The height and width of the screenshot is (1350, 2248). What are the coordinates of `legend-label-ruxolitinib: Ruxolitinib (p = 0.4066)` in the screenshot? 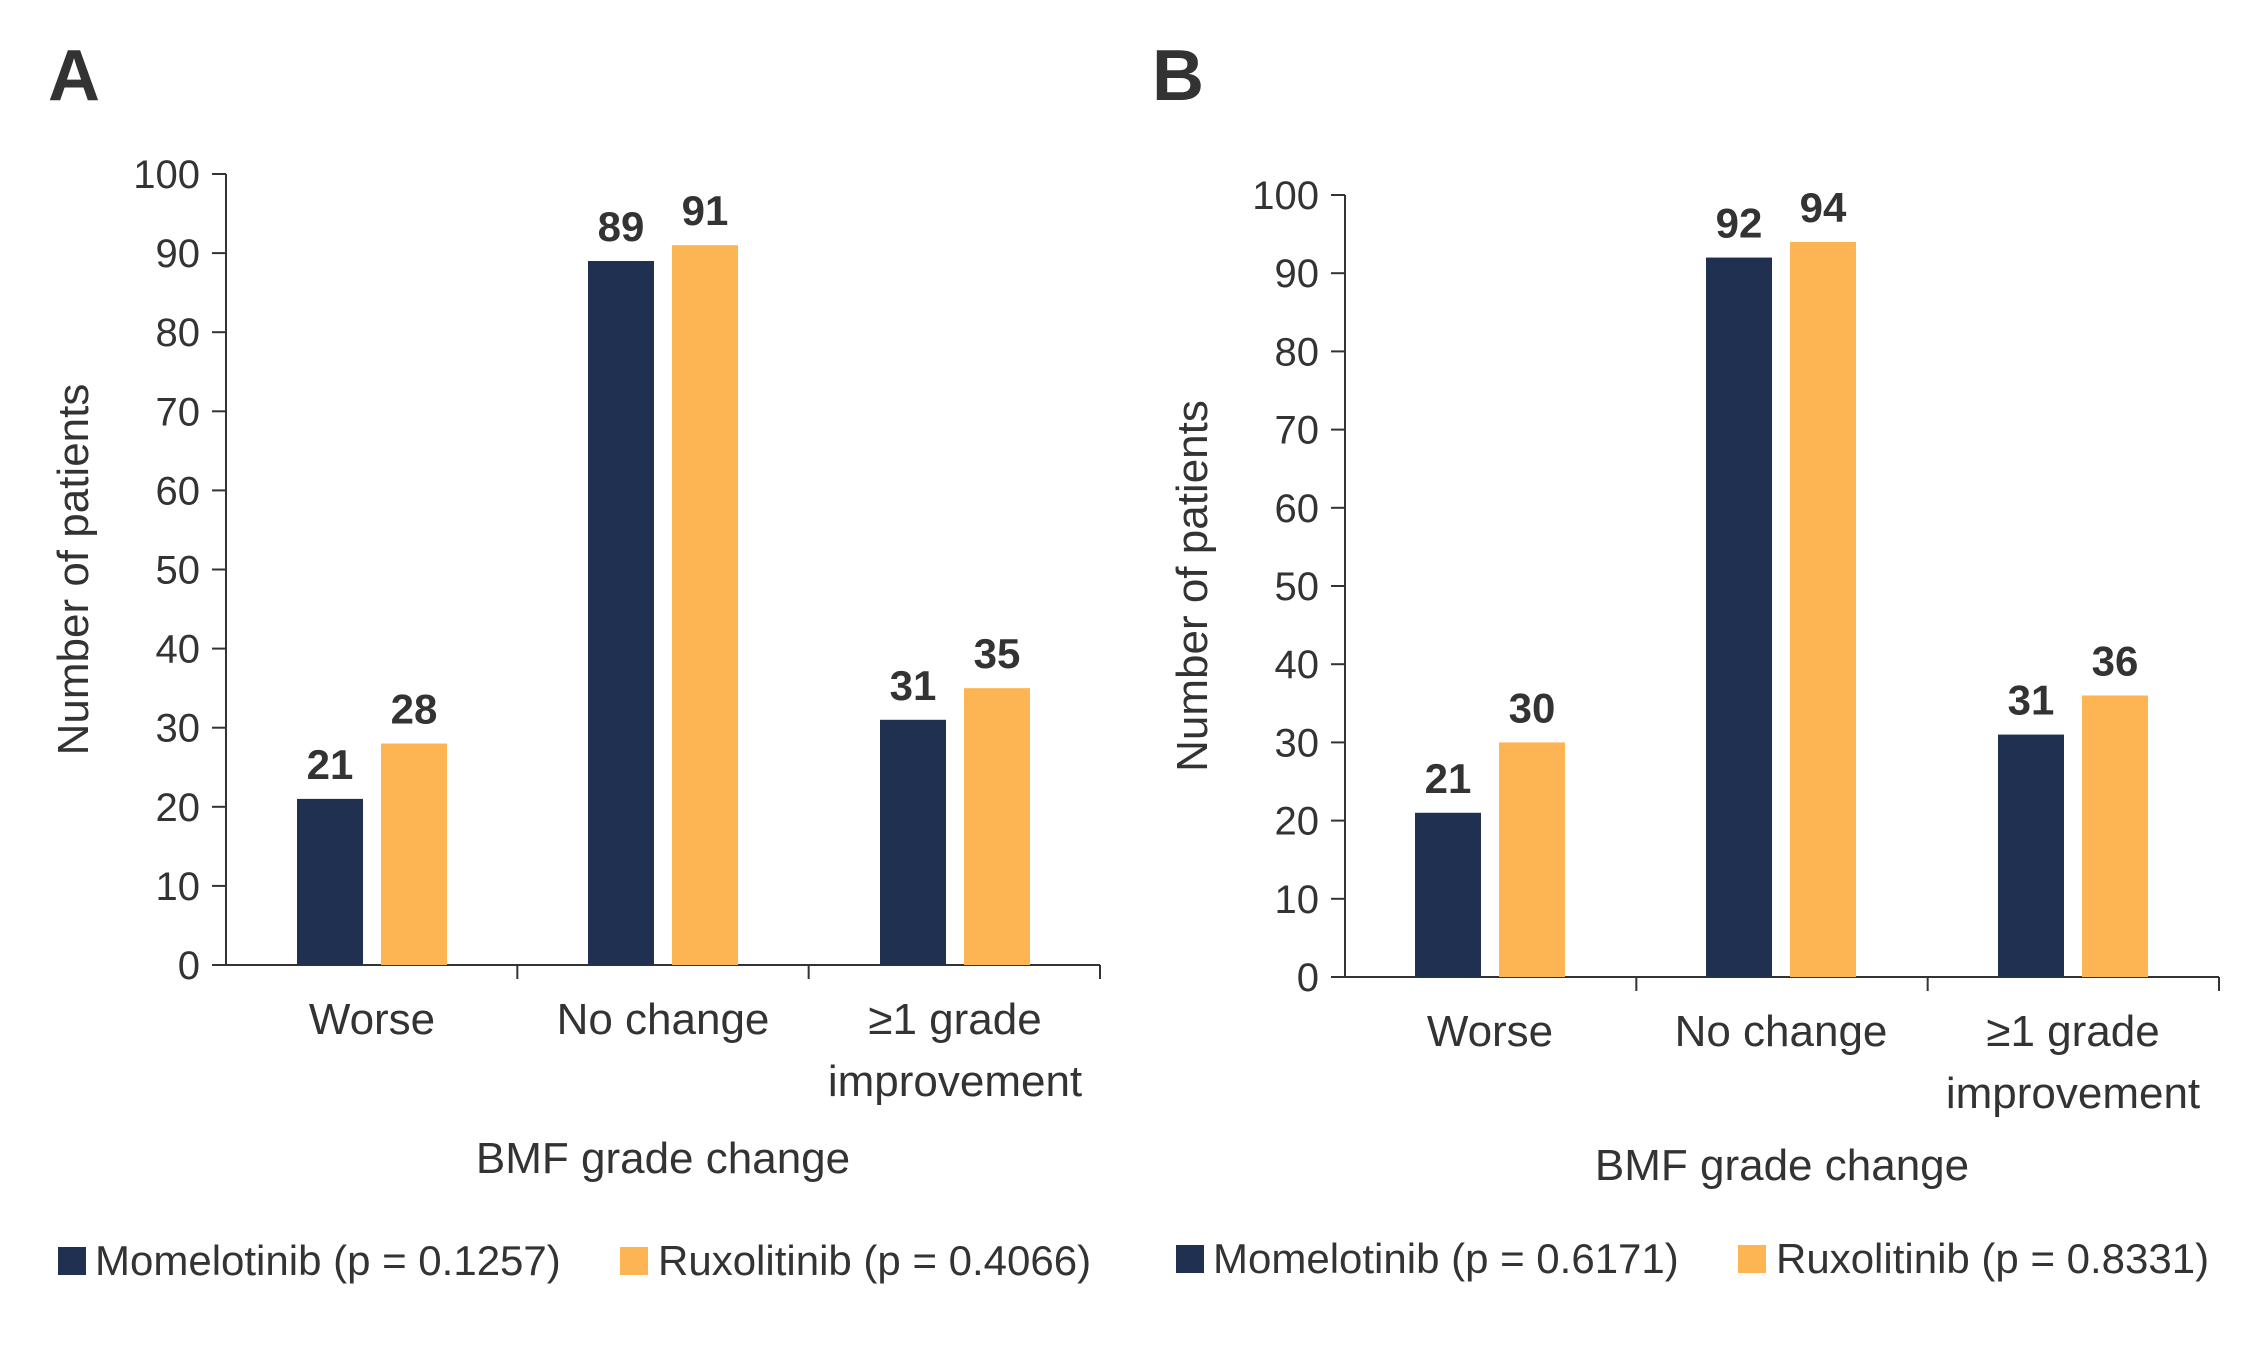 It's located at (874, 1260).